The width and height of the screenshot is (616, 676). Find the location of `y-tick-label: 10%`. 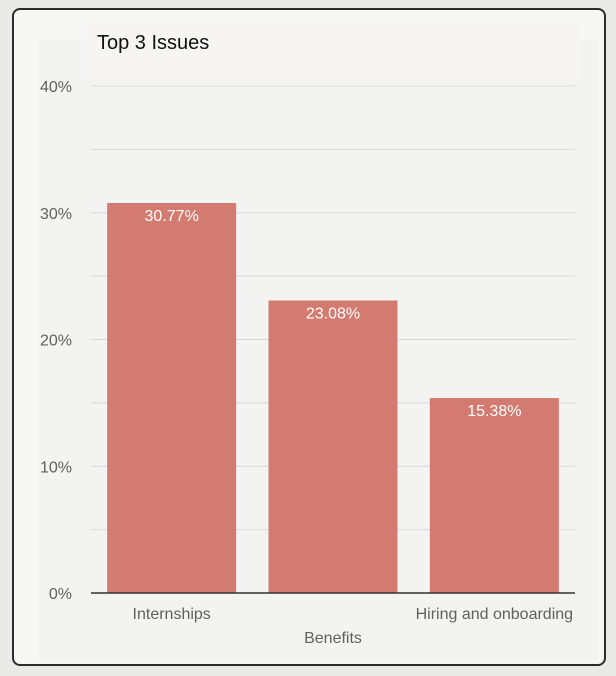

y-tick-label: 10% is located at coordinates (56, 467).